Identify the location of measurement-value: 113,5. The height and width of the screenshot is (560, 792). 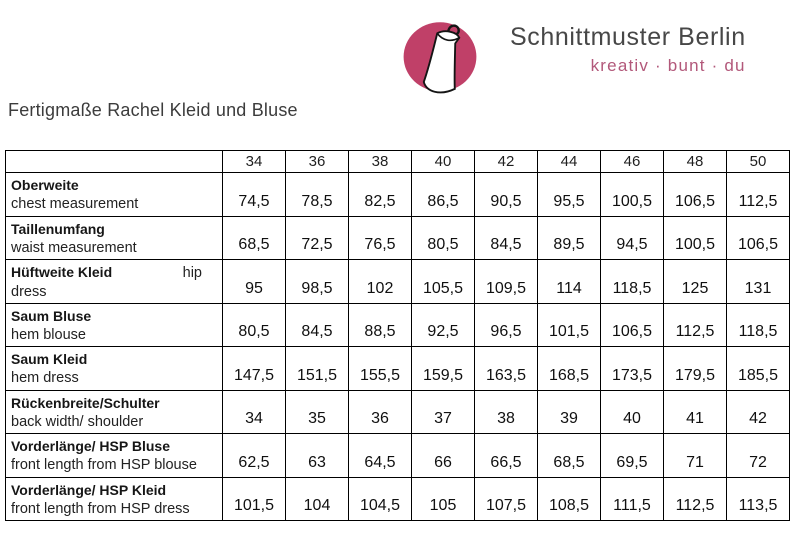
(758, 498).